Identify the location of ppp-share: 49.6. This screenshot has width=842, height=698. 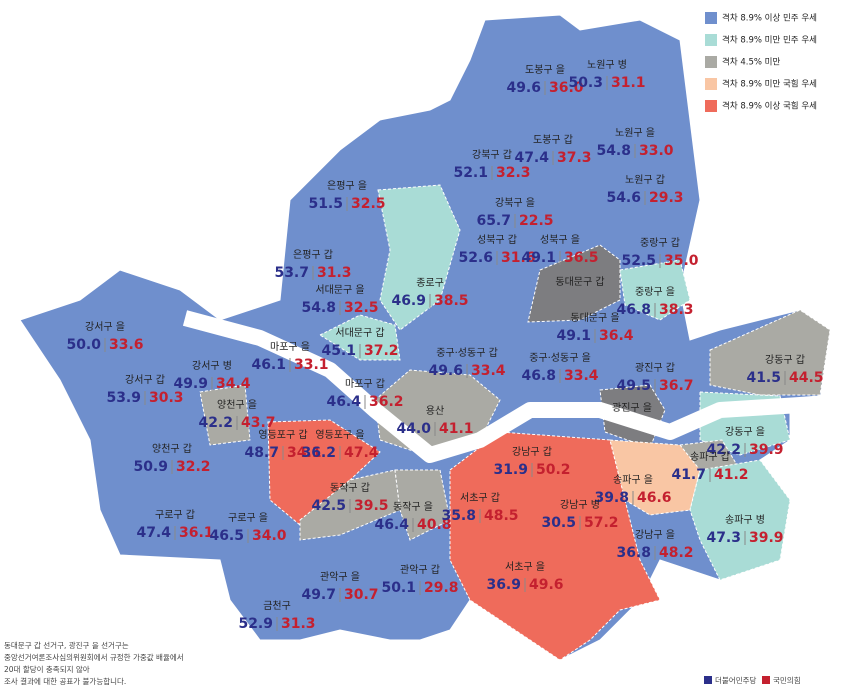
(546, 585).